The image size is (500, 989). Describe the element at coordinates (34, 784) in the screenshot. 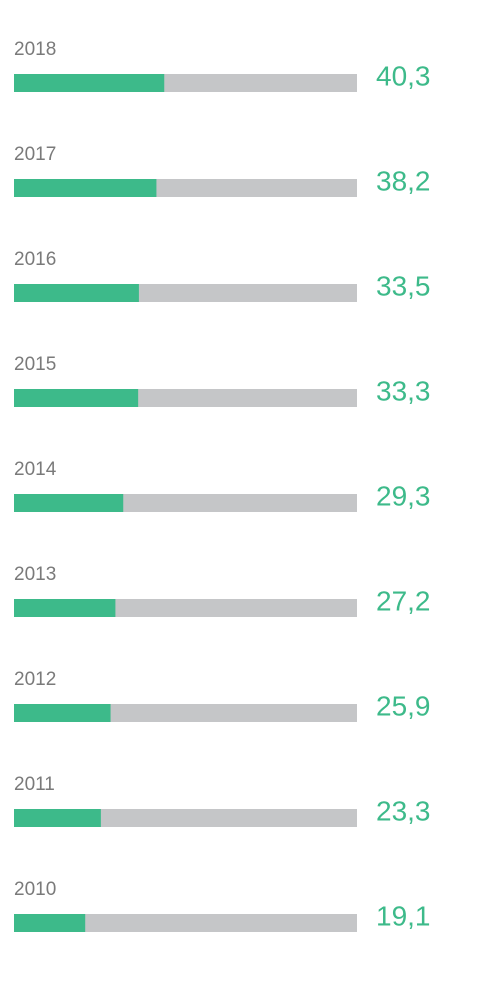

I see `year-label: 2011` at that location.